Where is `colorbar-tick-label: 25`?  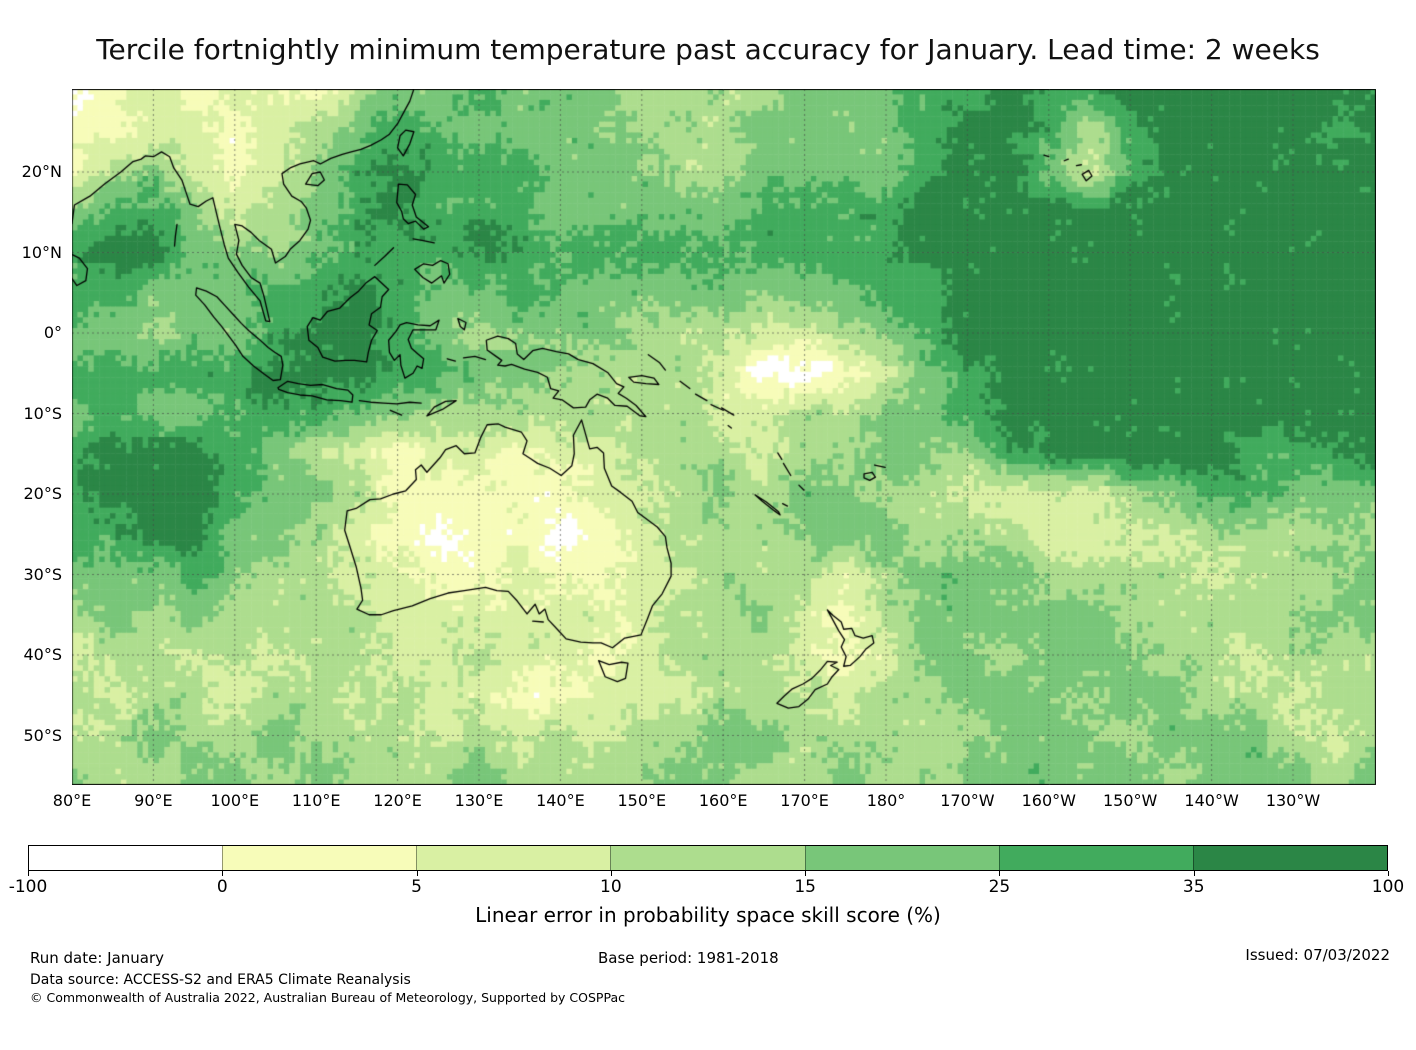 colorbar-tick-label: 25 is located at coordinates (999, 887).